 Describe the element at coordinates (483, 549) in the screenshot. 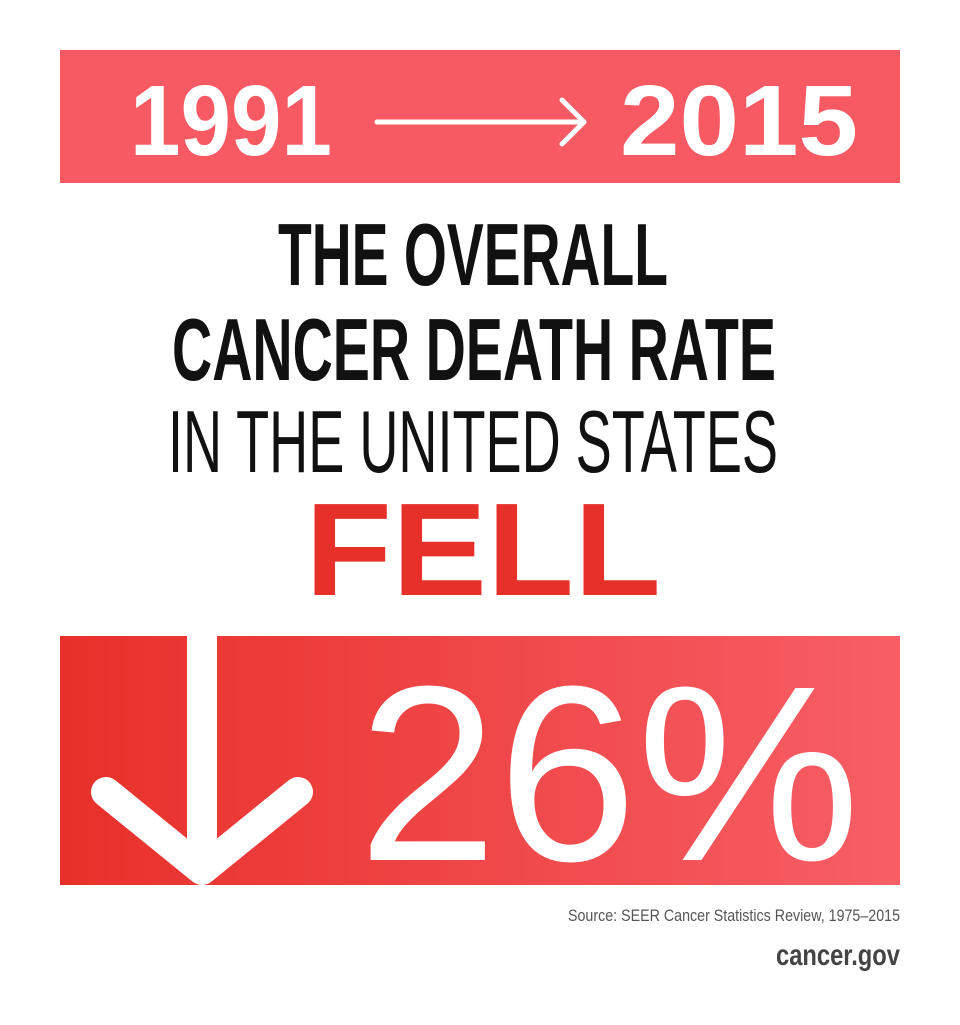

I see `statement-verb: FELL` at that location.